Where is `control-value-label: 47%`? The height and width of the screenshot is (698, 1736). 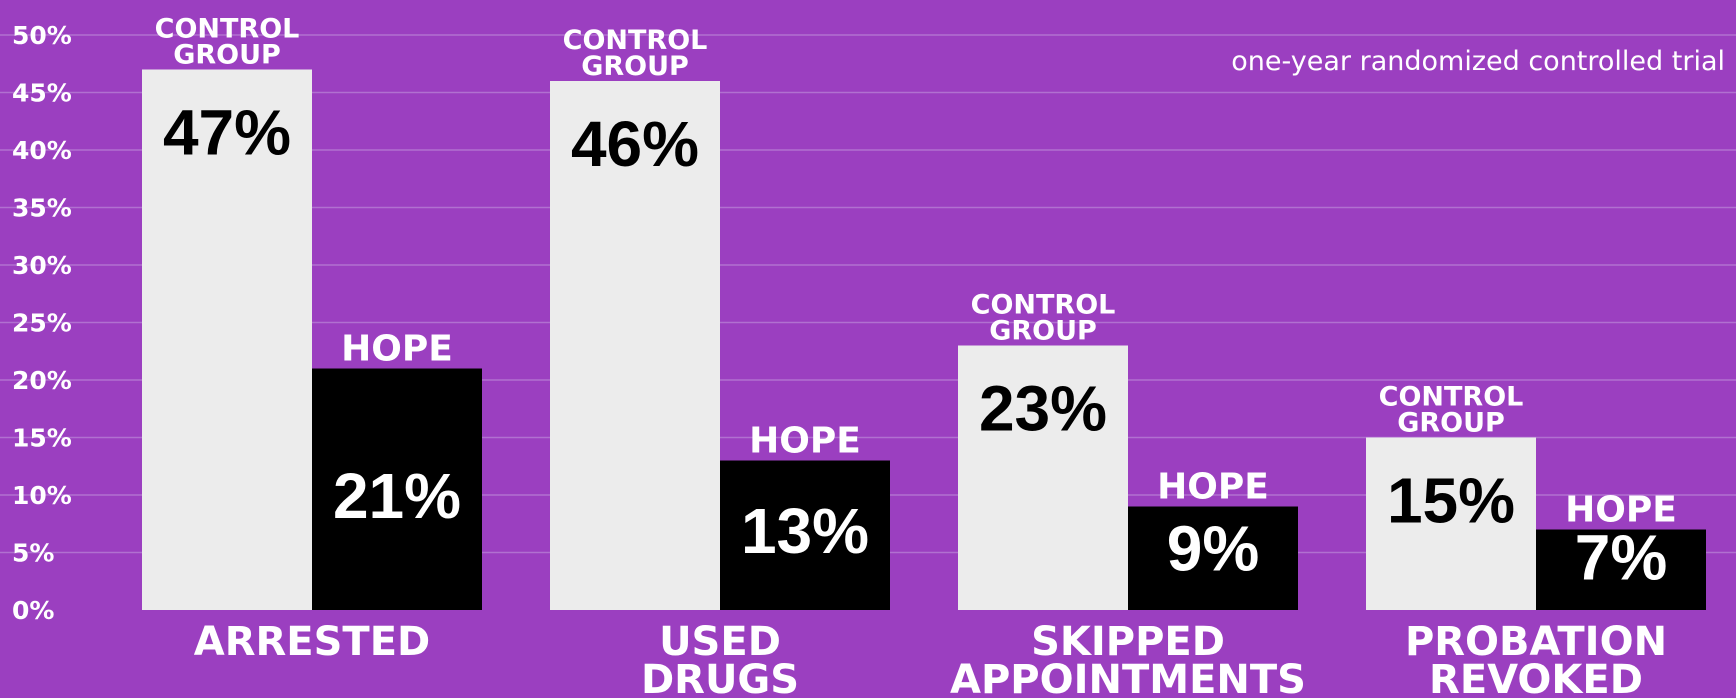 control-value-label: 47% is located at coordinates (227, 133).